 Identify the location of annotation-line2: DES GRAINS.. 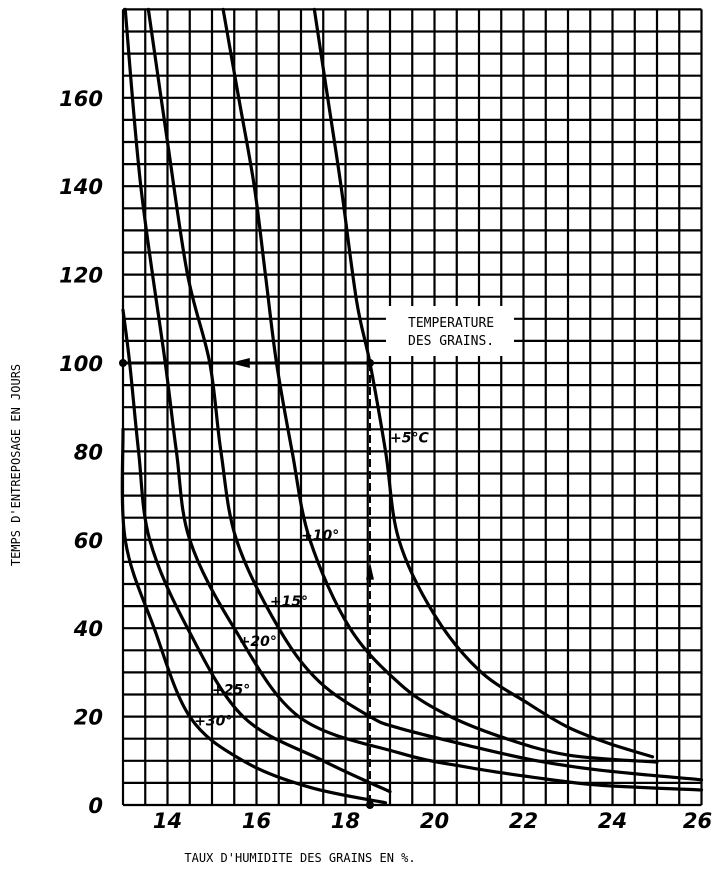
(451, 341).